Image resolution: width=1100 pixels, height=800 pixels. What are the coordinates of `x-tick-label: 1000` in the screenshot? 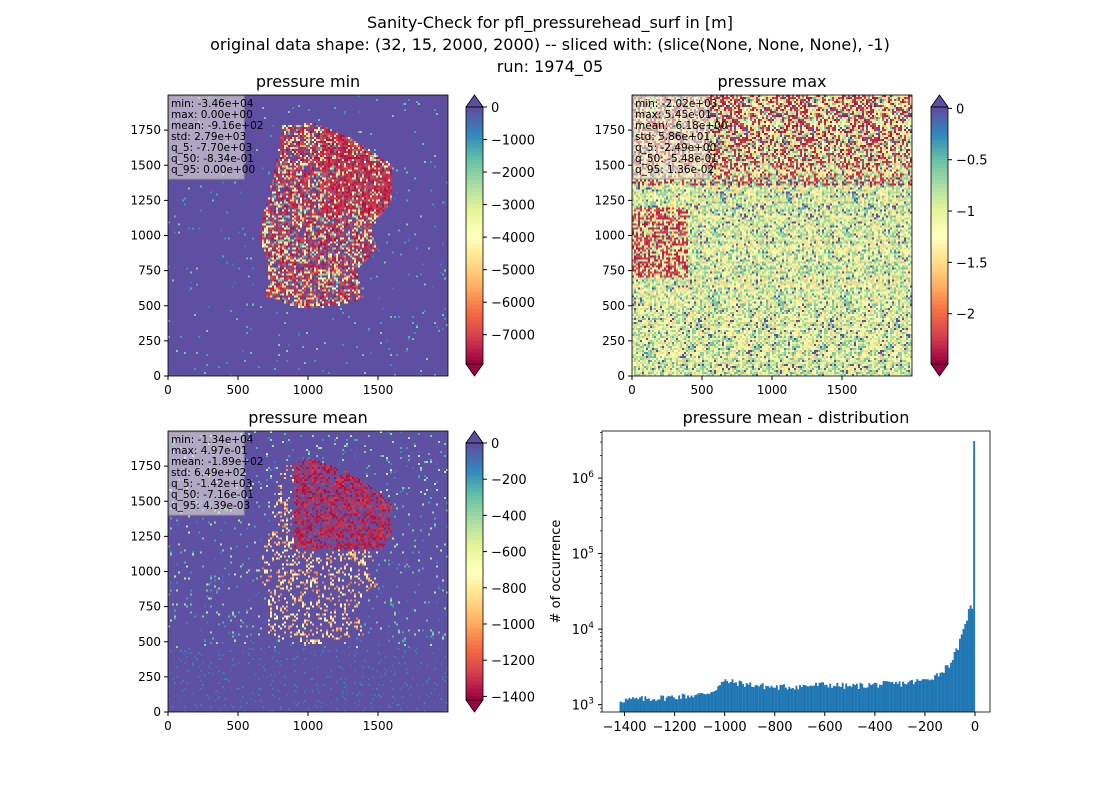 It's located at (772, 390).